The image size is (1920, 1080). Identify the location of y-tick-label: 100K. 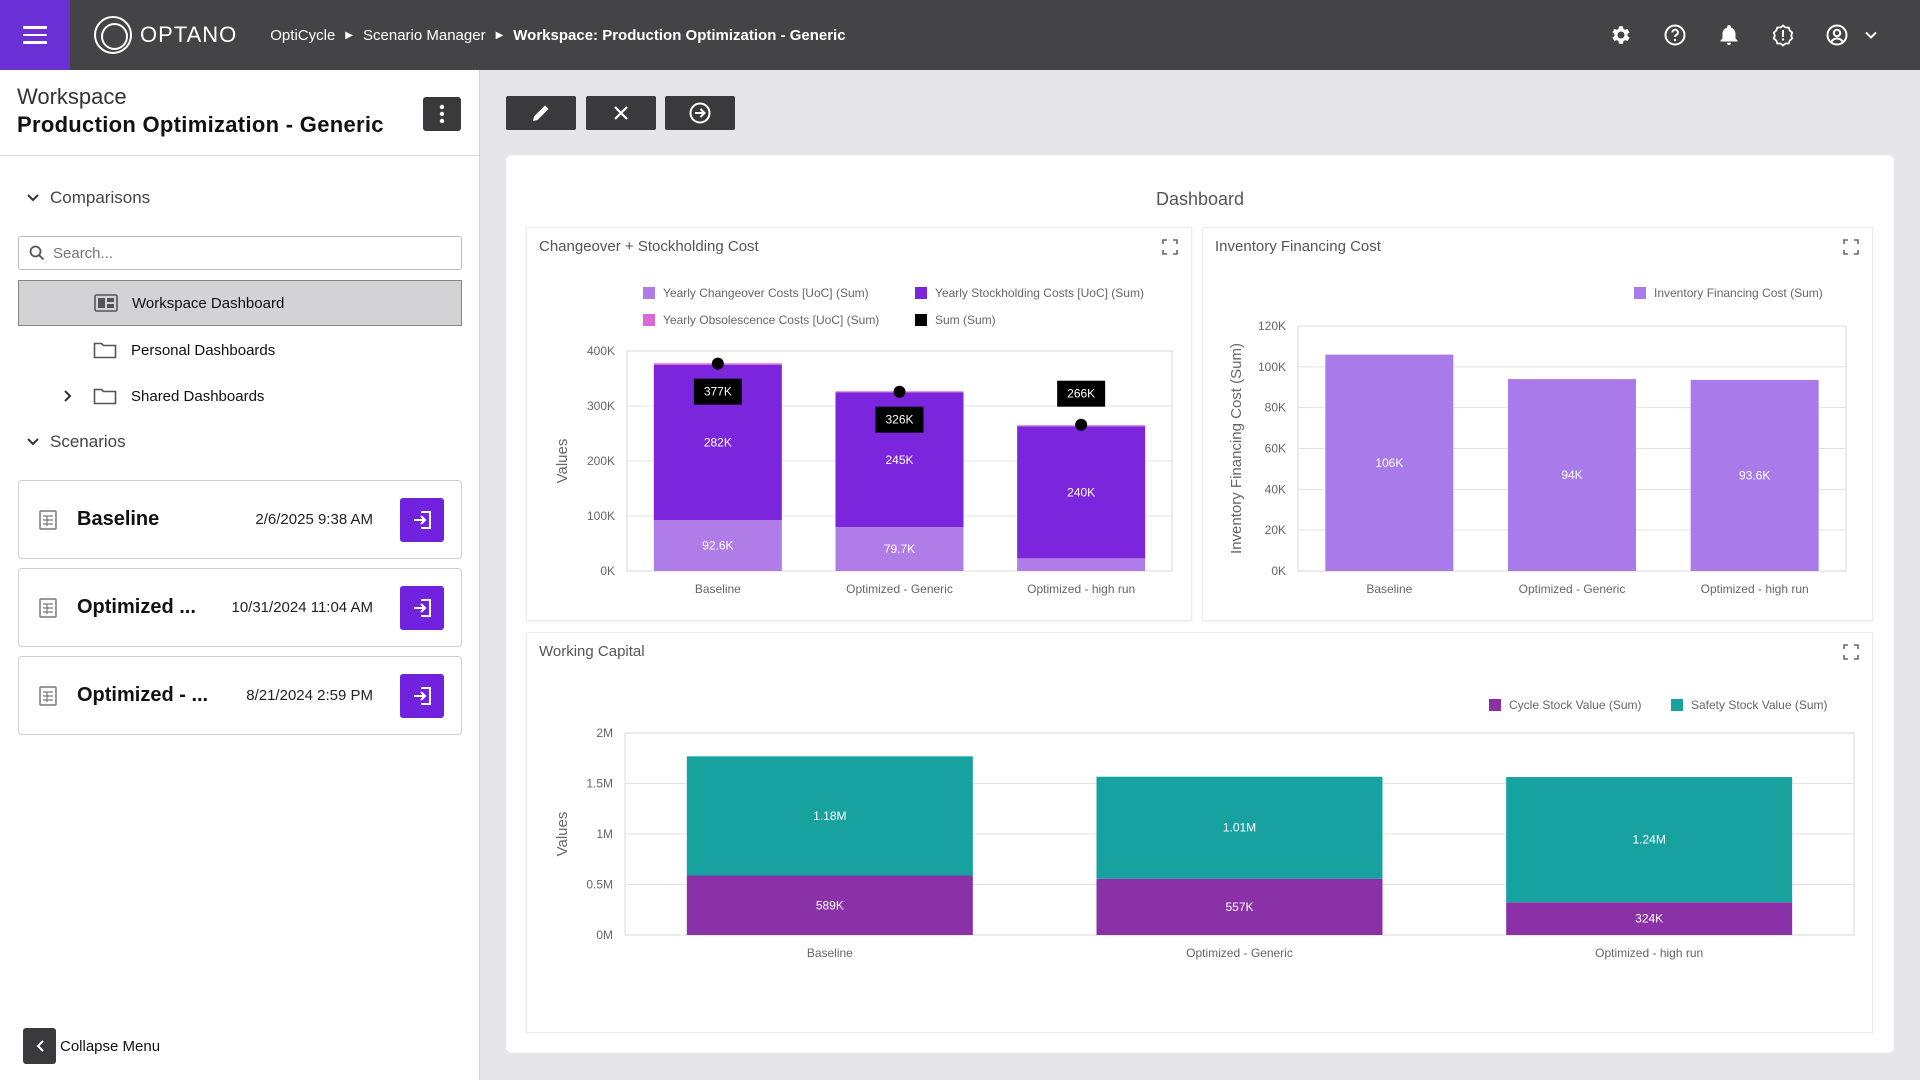
(601, 516).